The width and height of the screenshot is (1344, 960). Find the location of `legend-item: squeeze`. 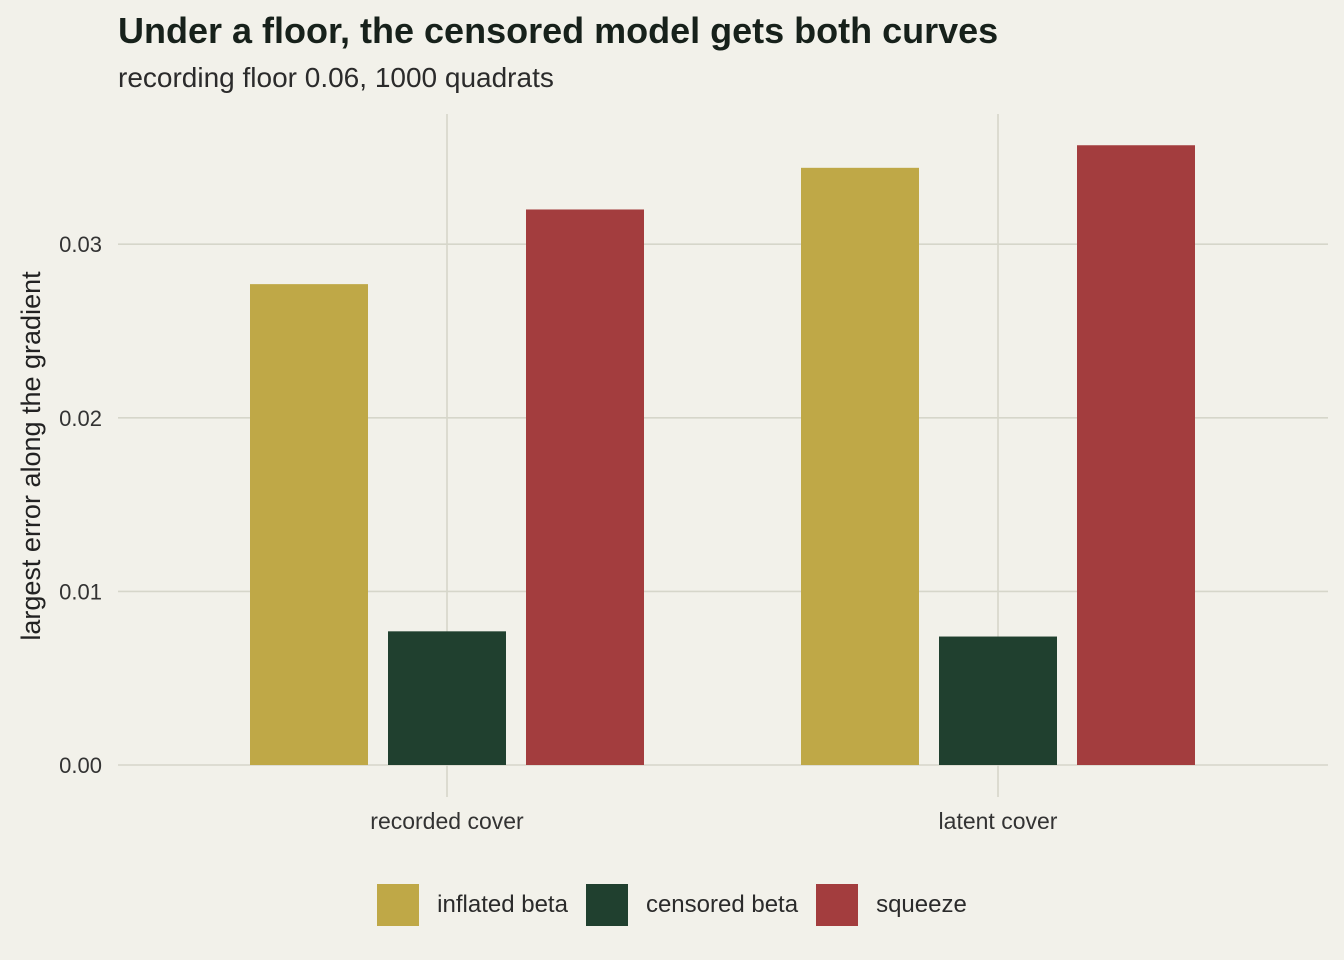

legend-item: squeeze is located at coordinates (891, 905).